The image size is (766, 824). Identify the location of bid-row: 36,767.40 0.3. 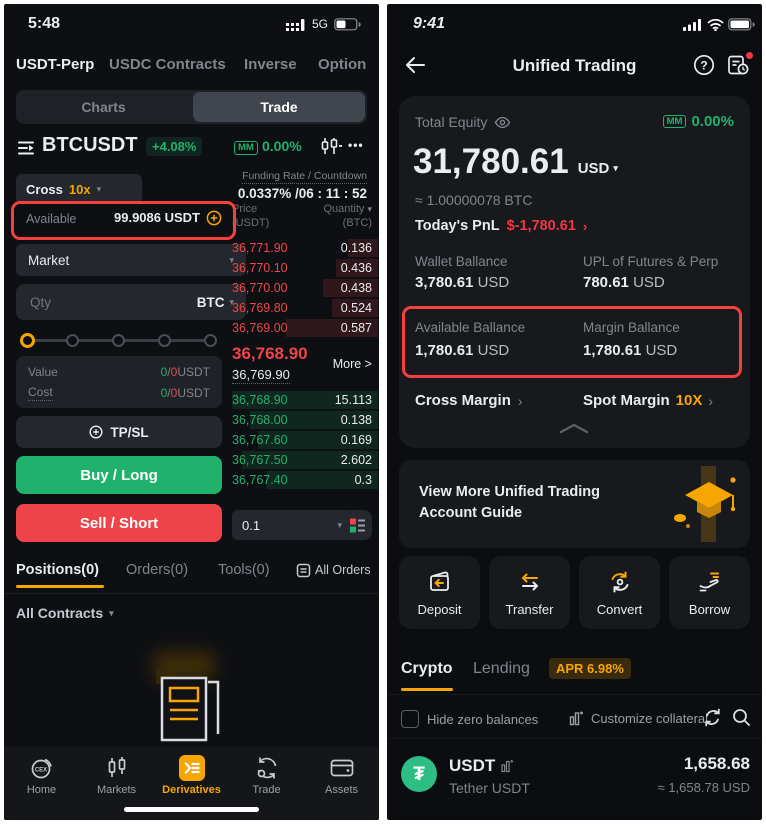
(305, 480).